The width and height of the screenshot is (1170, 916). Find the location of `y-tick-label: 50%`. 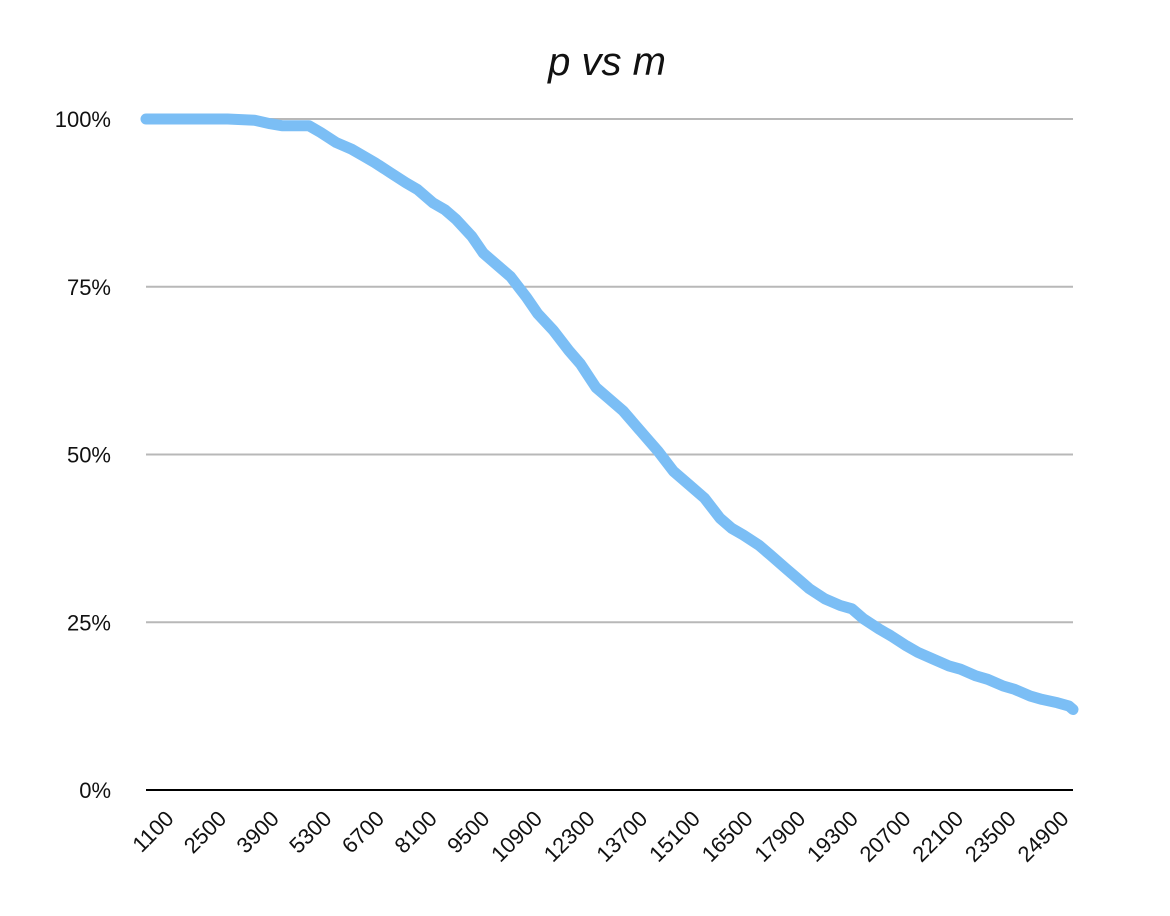

y-tick-label: 50% is located at coordinates (89, 455).